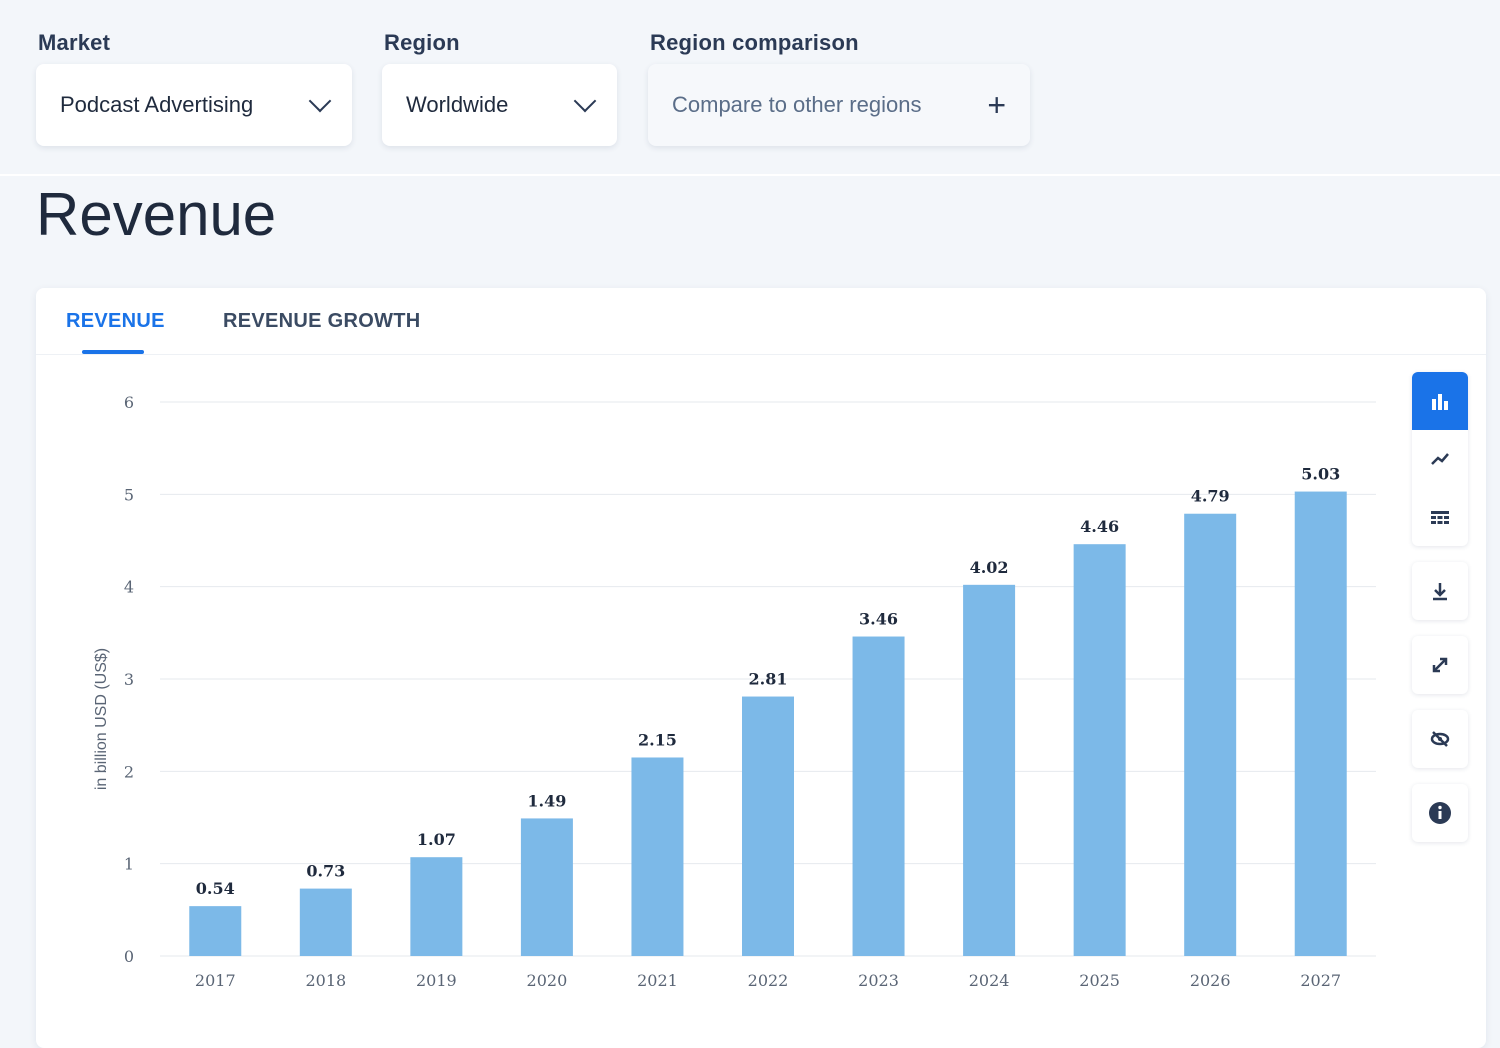 The height and width of the screenshot is (1048, 1500). I want to click on download-icon, so click(1440, 592).